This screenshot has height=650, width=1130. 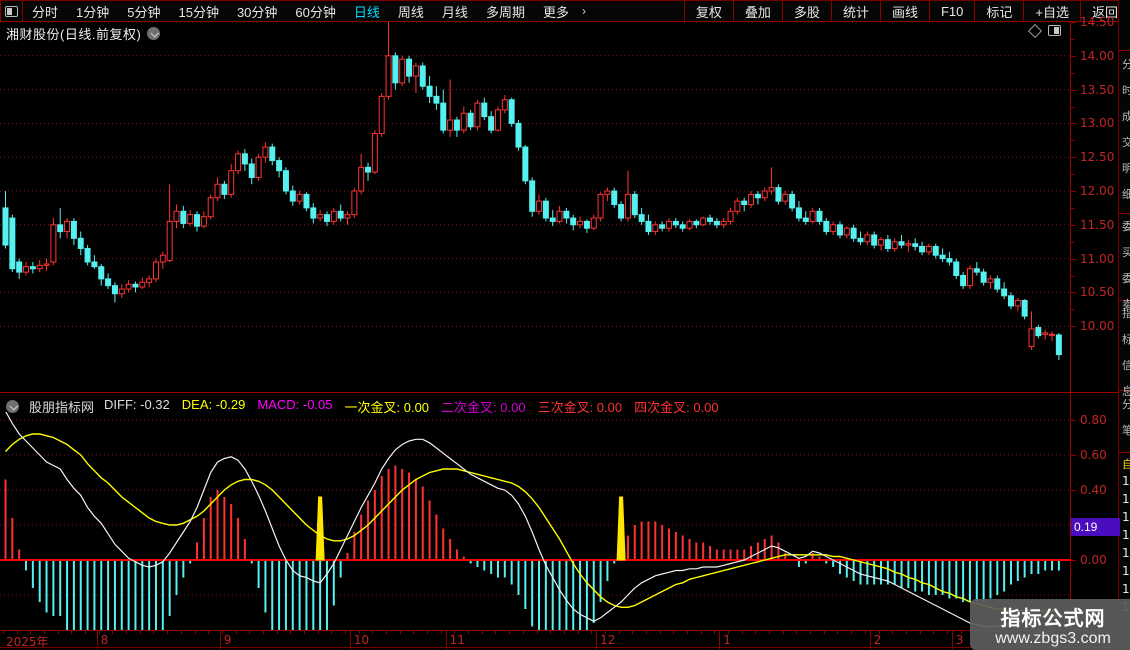 What do you see at coordinates (555, 12) in the screenshot?
I see `period-tab: 更多` at bounding box center [555, 12].